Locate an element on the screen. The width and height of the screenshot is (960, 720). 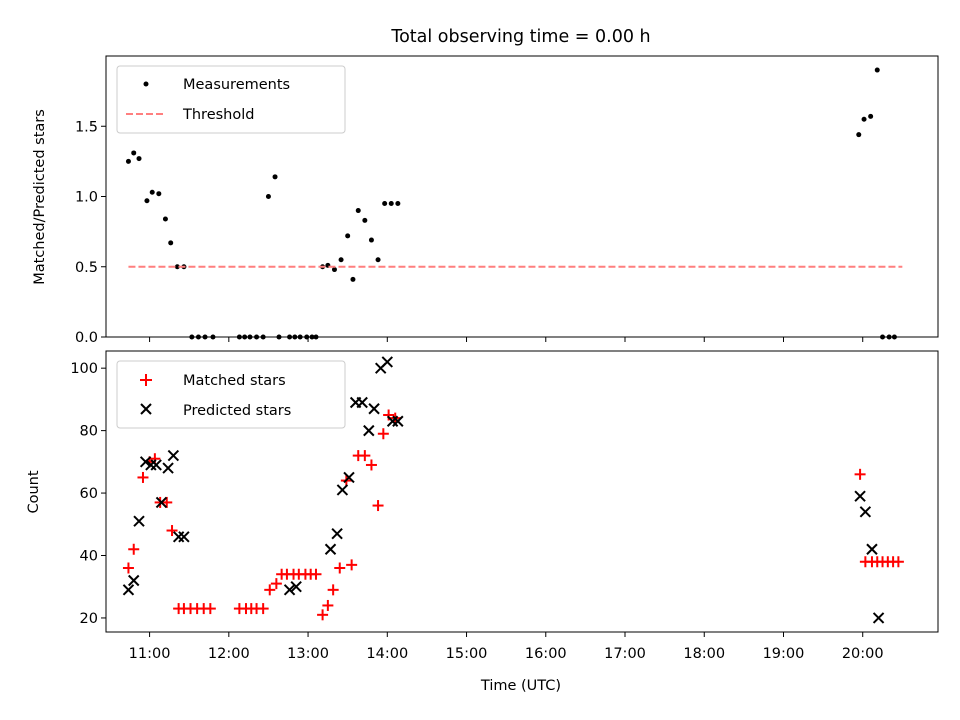
top-legend-box is located at coordinates (231, 99).